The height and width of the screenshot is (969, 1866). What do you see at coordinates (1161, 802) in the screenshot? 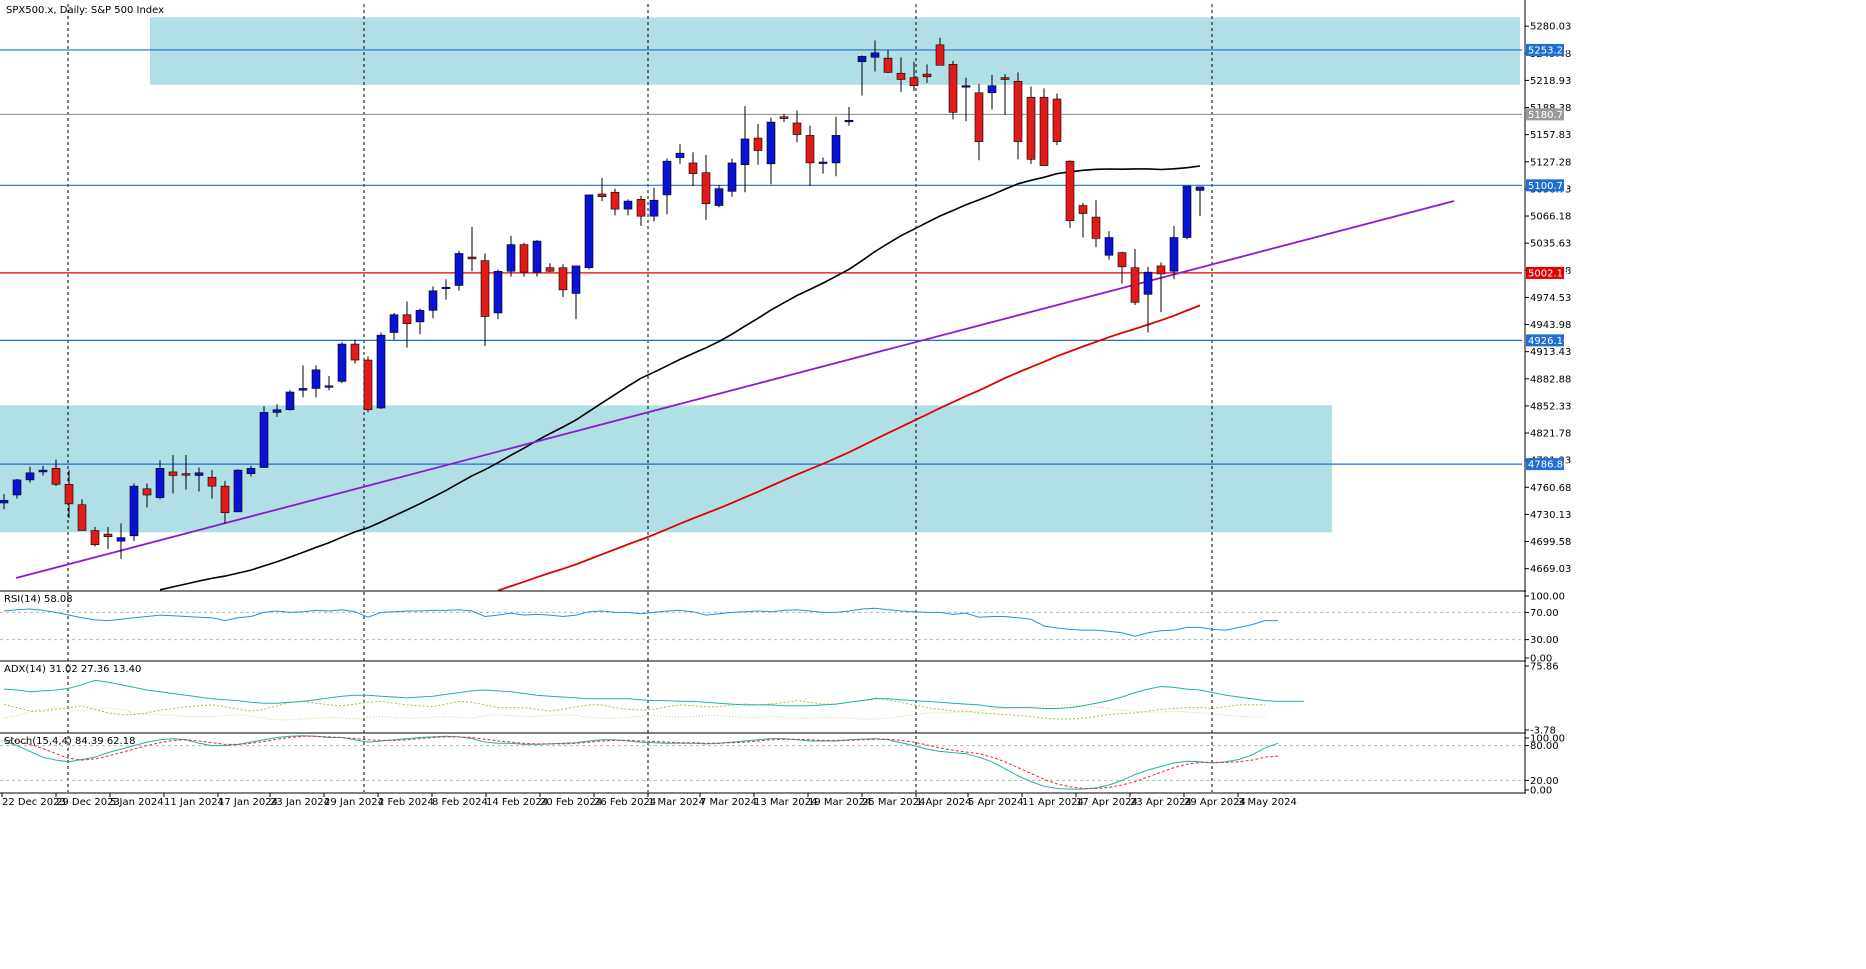
I see `x-tick-label: 23 Apr 2024` at bounding box center [1161, 802].